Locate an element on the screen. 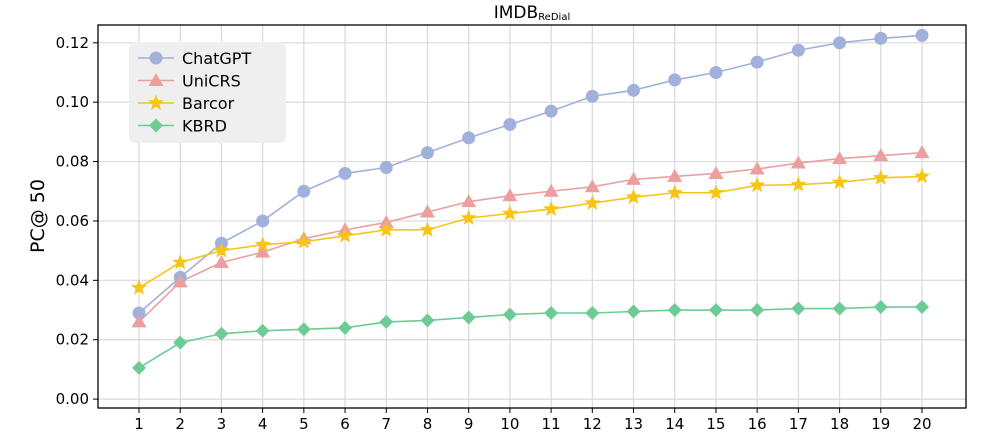  x-tick-label: 20 is located at coordinates (921, 424).